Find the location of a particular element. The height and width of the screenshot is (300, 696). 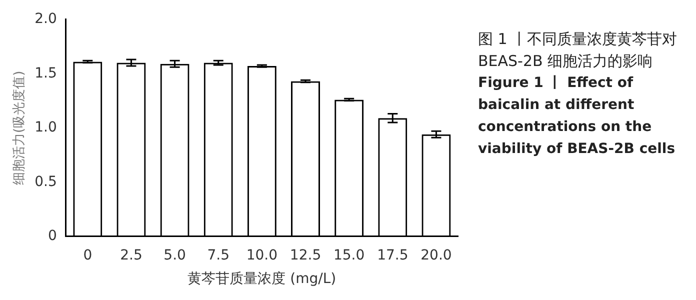

x-tick-label: 15.0 is located at coordinates (349, 255).